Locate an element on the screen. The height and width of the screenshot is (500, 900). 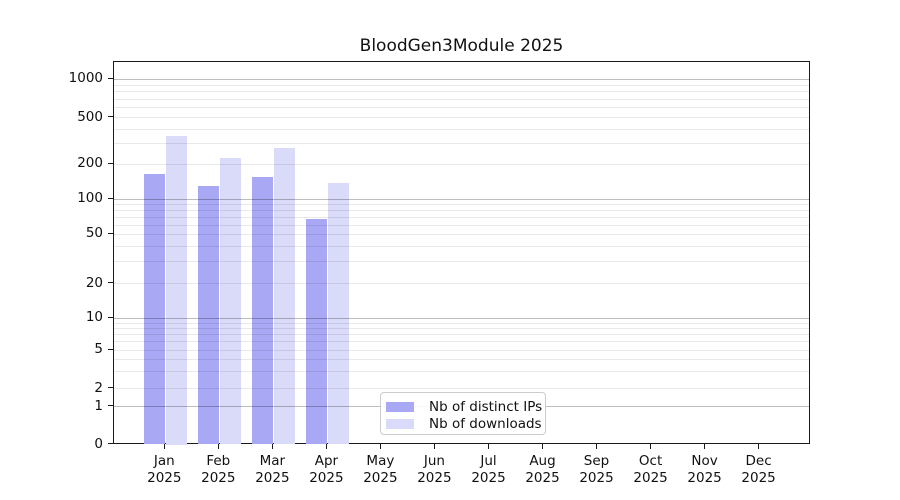
legend: Nb of distinct IPs Nb of downloads is located at coordinates (463, 413).